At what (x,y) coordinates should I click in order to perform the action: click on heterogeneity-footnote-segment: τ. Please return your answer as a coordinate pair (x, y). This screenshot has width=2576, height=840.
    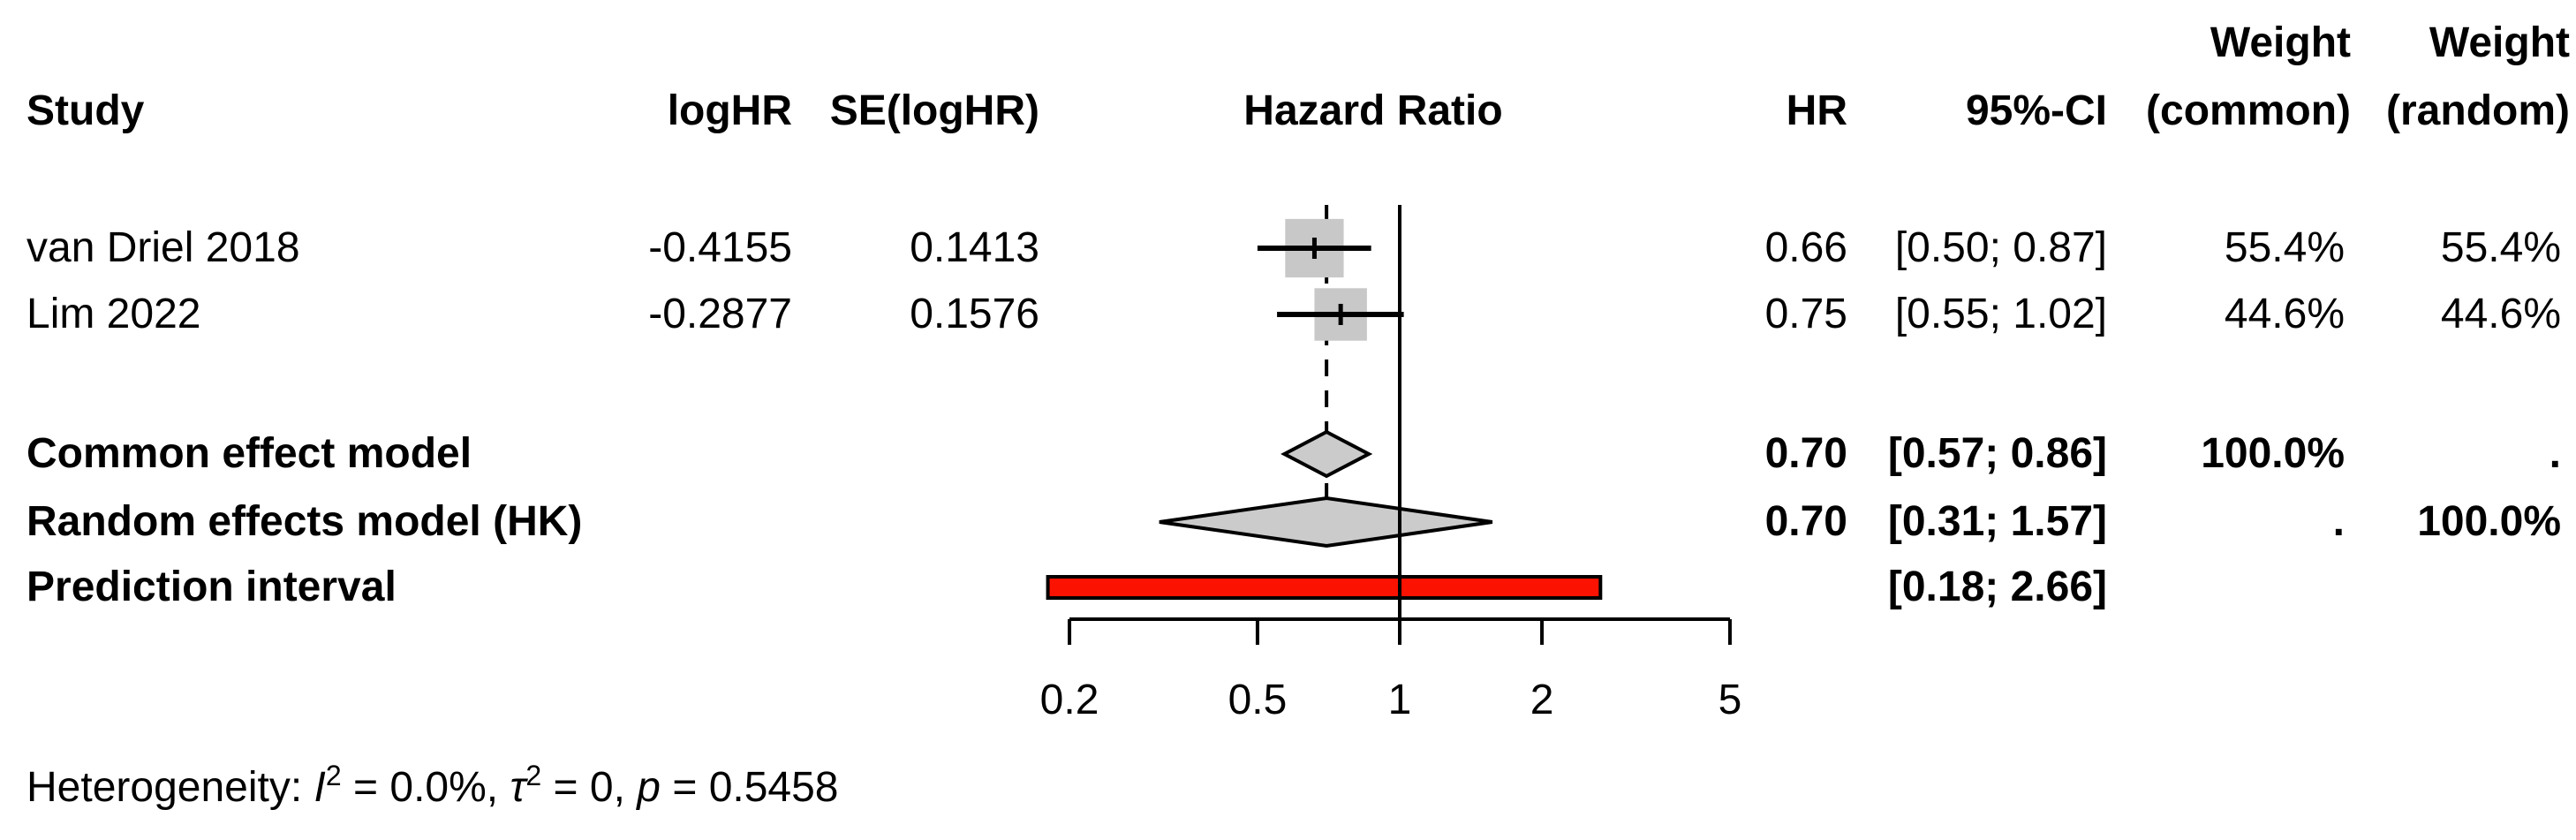
    Looking at the image, I should click on (518, 787).